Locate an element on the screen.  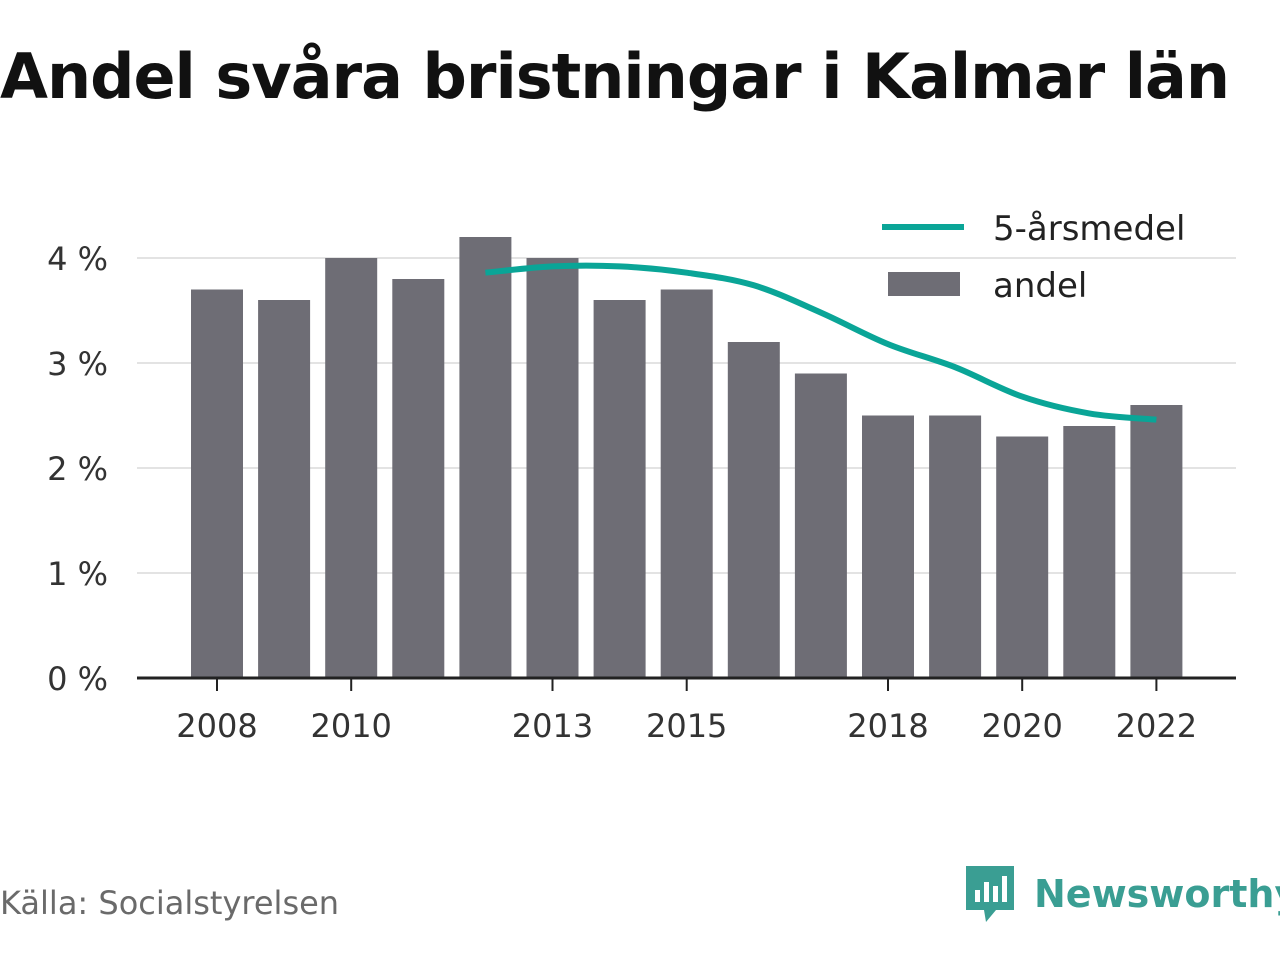
legend-bar-swatch is located at coordinates (924, 284).